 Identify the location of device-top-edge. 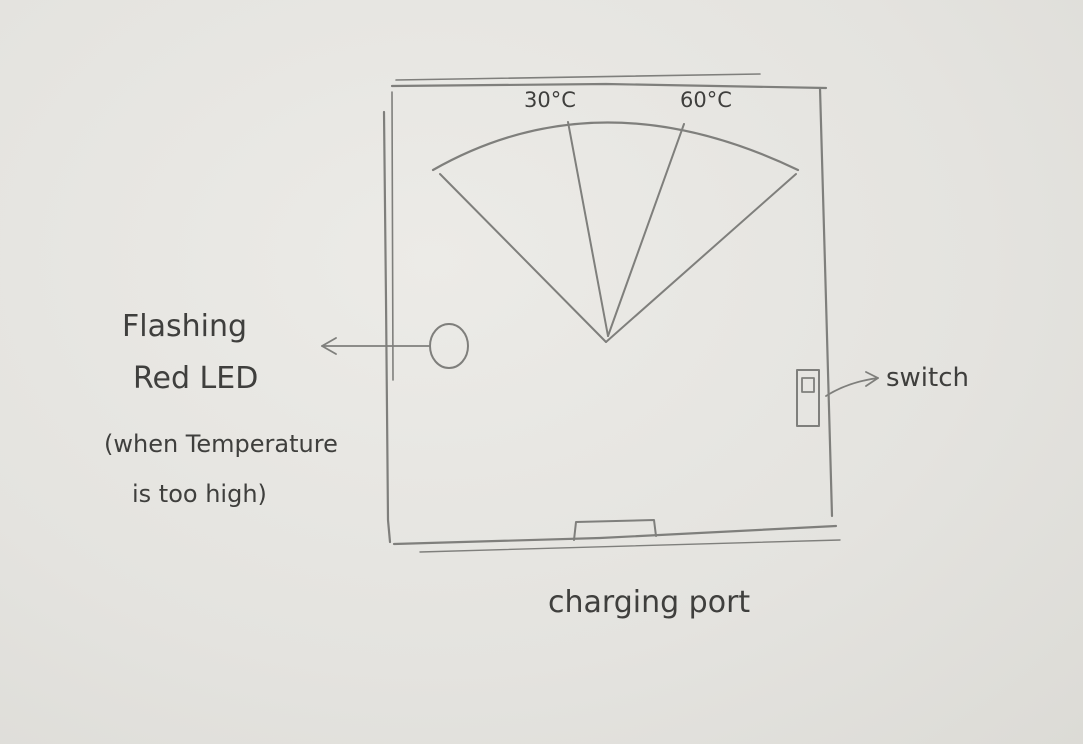
(609, 86).